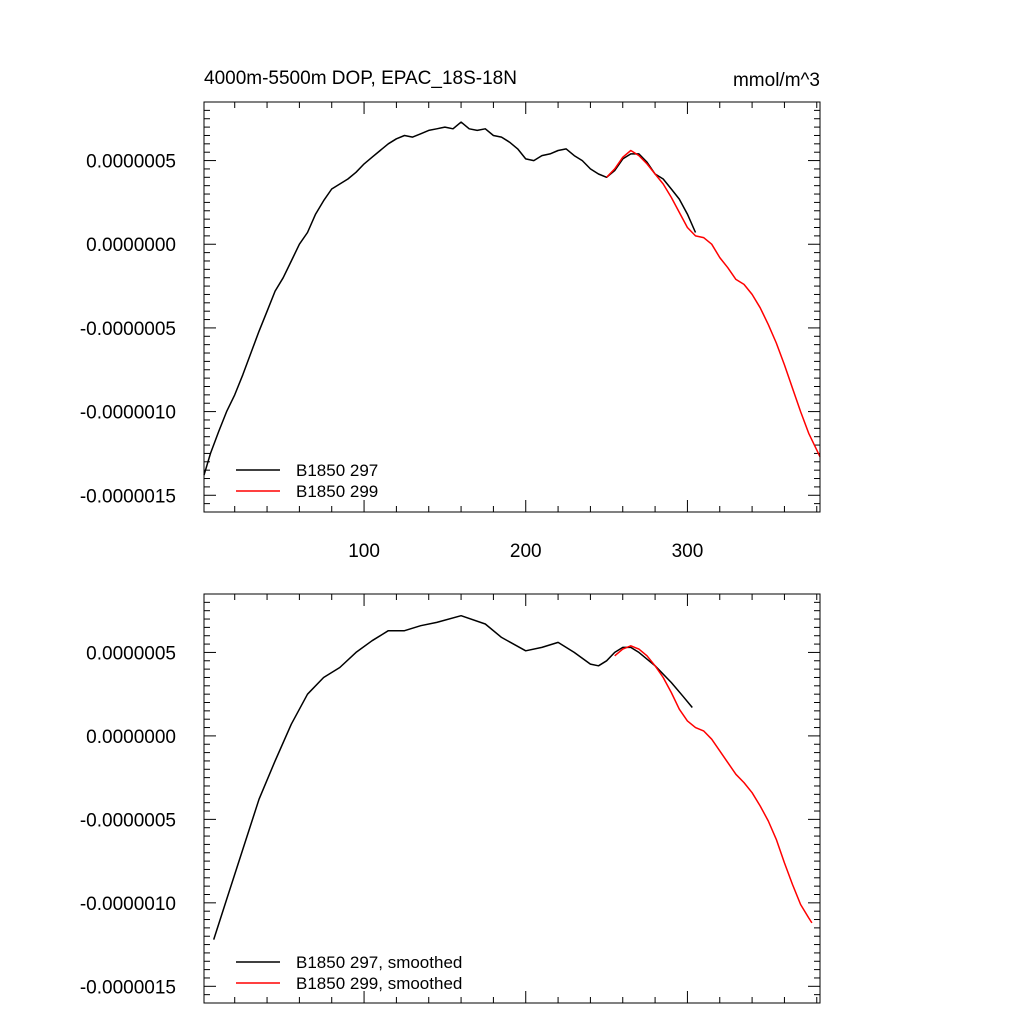 This screenshot has width=1024, height=1024. I want to click on x-tick-label: 100, so click(364, 551).